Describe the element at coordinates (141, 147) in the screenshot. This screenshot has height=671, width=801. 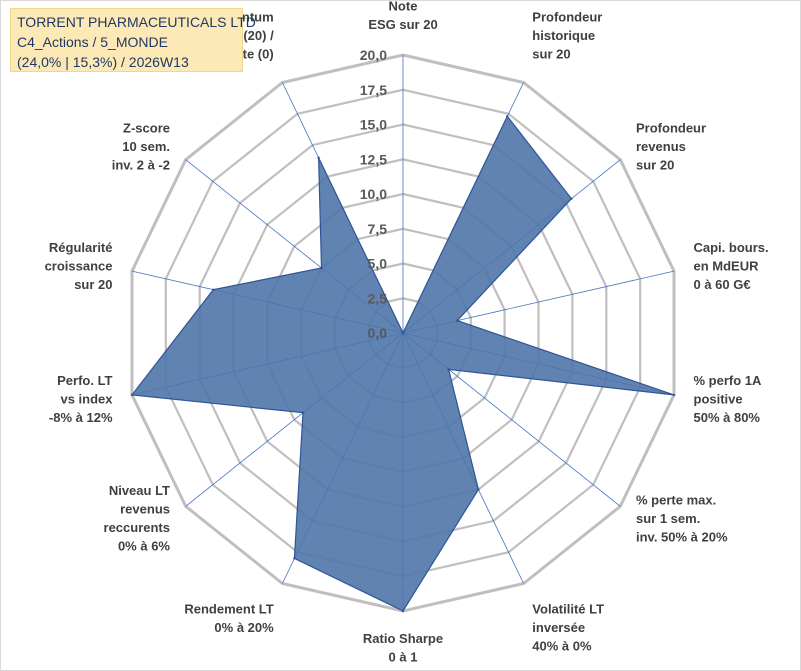
I see `axis-label: Z-score 10 sem. inv. 2 à -2` at that location.